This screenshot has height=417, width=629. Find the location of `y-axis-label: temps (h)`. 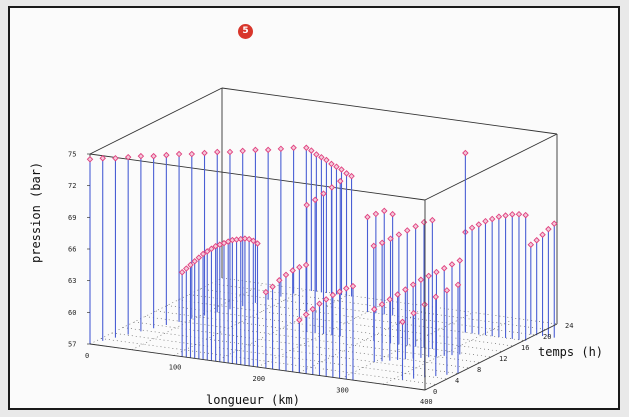

y-axis-label: temps (h) is located at coordinates (570, 352).